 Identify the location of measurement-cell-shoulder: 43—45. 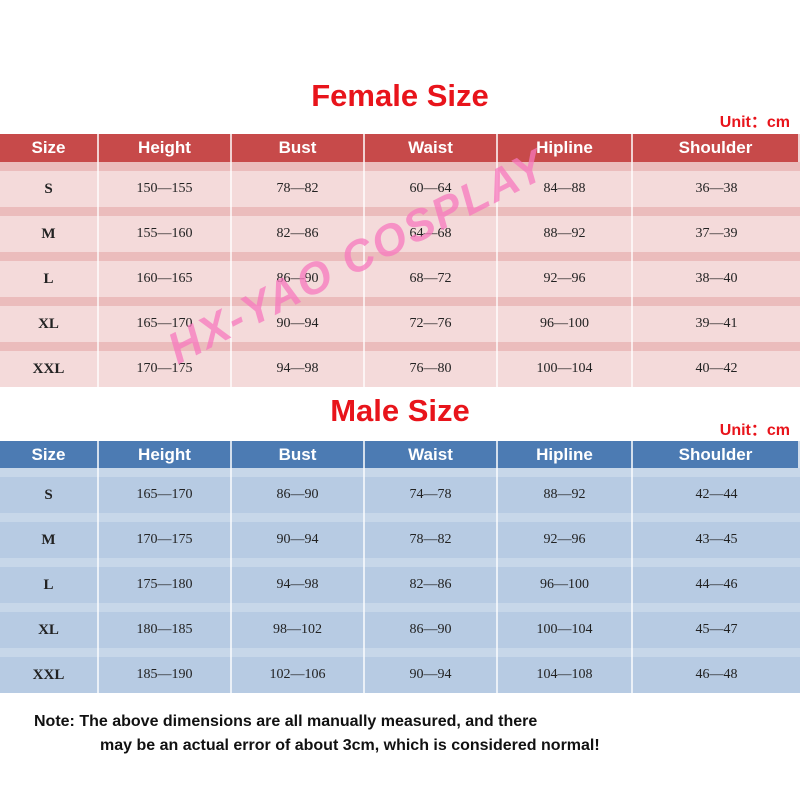
(716, 540).